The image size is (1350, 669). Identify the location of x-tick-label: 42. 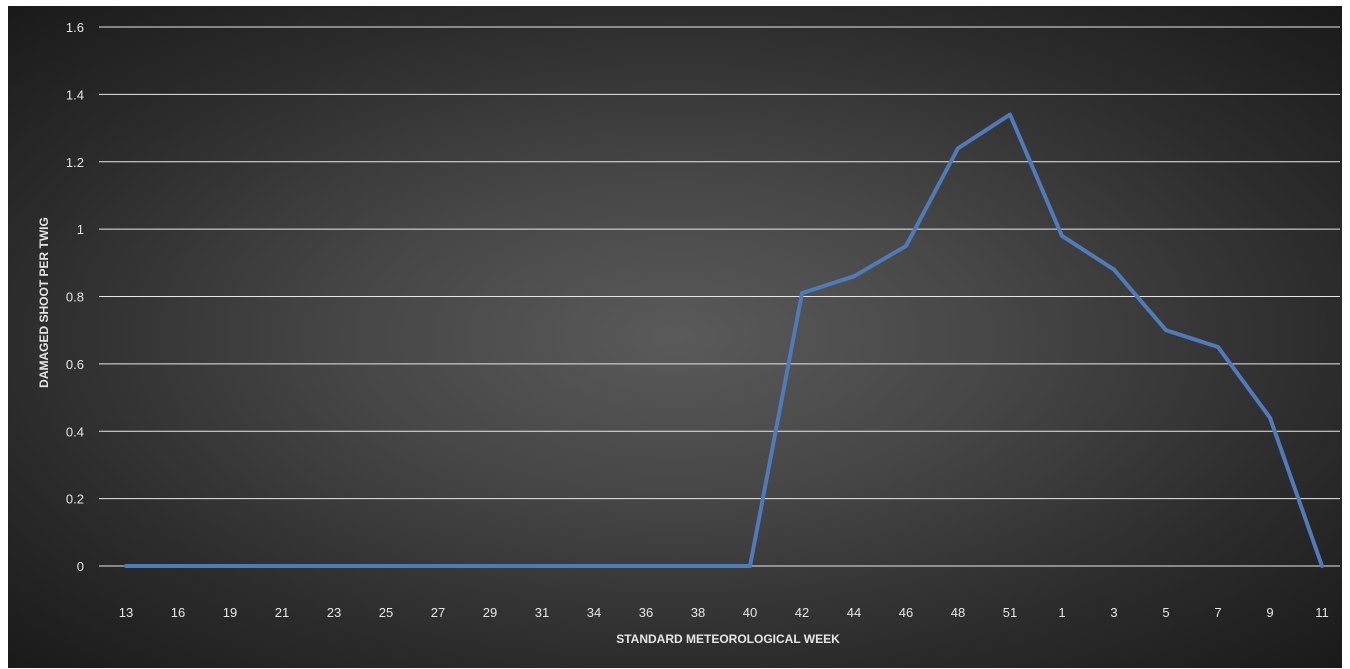
(802, 612).